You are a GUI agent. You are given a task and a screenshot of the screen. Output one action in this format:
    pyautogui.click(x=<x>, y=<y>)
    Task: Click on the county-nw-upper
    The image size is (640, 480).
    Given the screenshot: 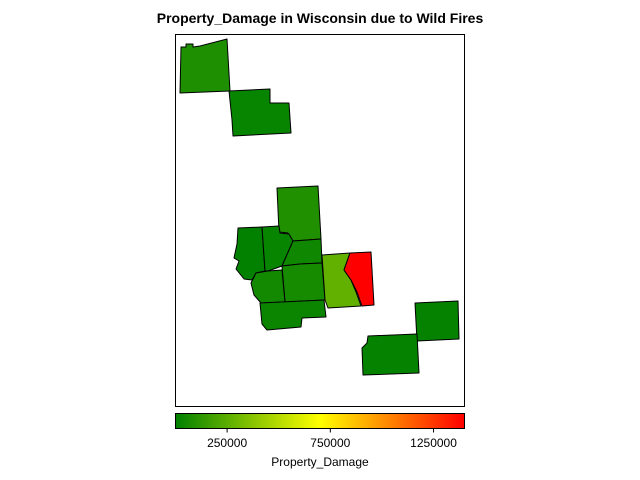 What is the action you would take?
    pyautogui.click(x=205, y=66)
    